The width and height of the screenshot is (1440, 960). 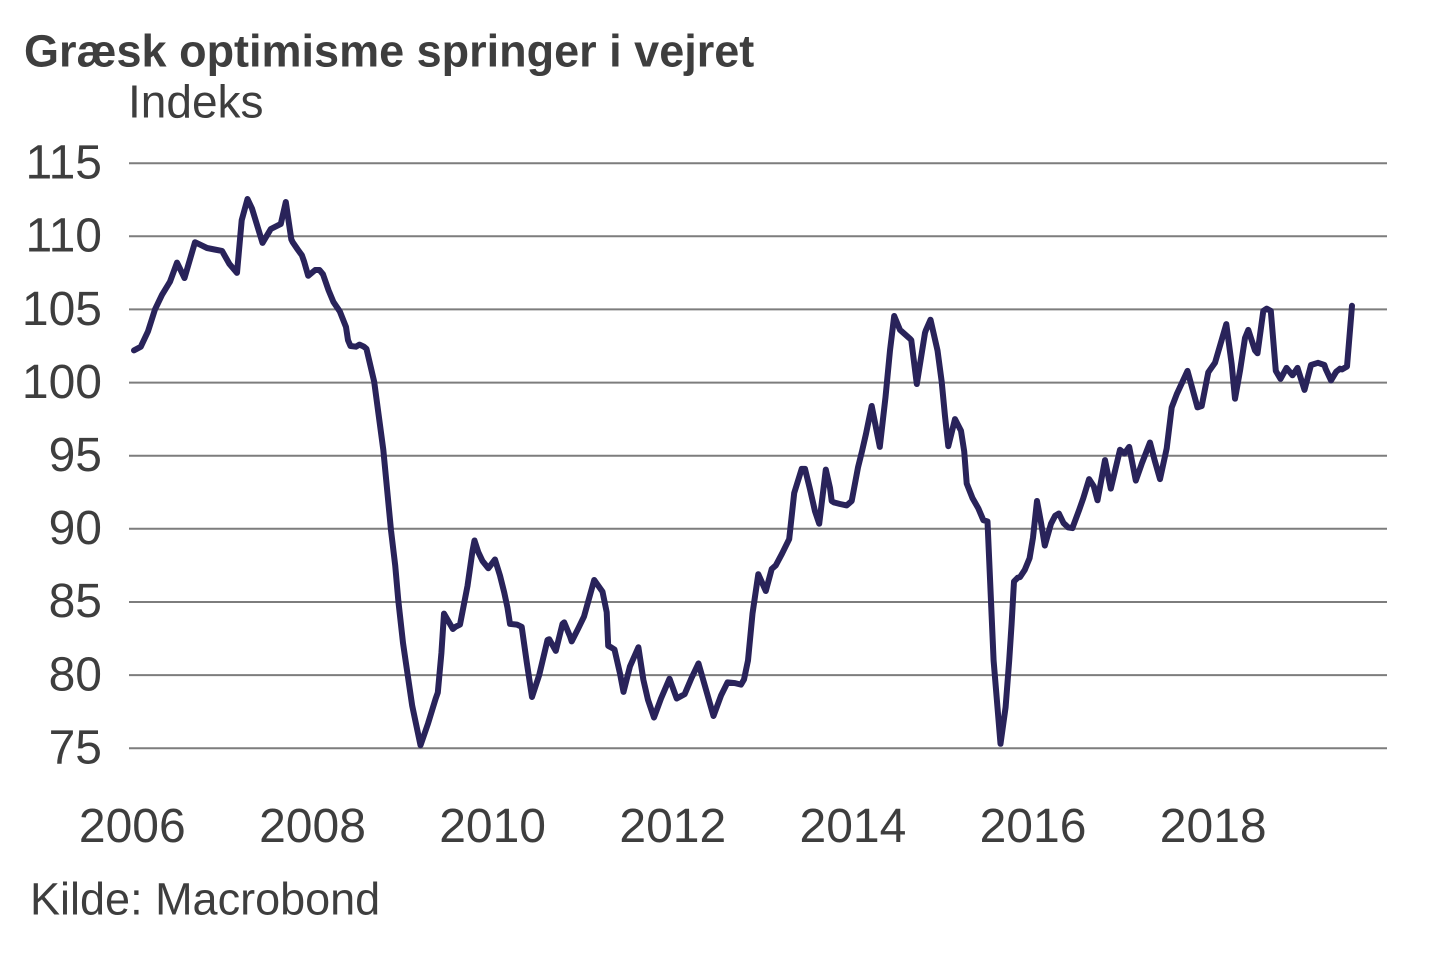 I want to click on svg-text: 105, so click(x=62, y=309).